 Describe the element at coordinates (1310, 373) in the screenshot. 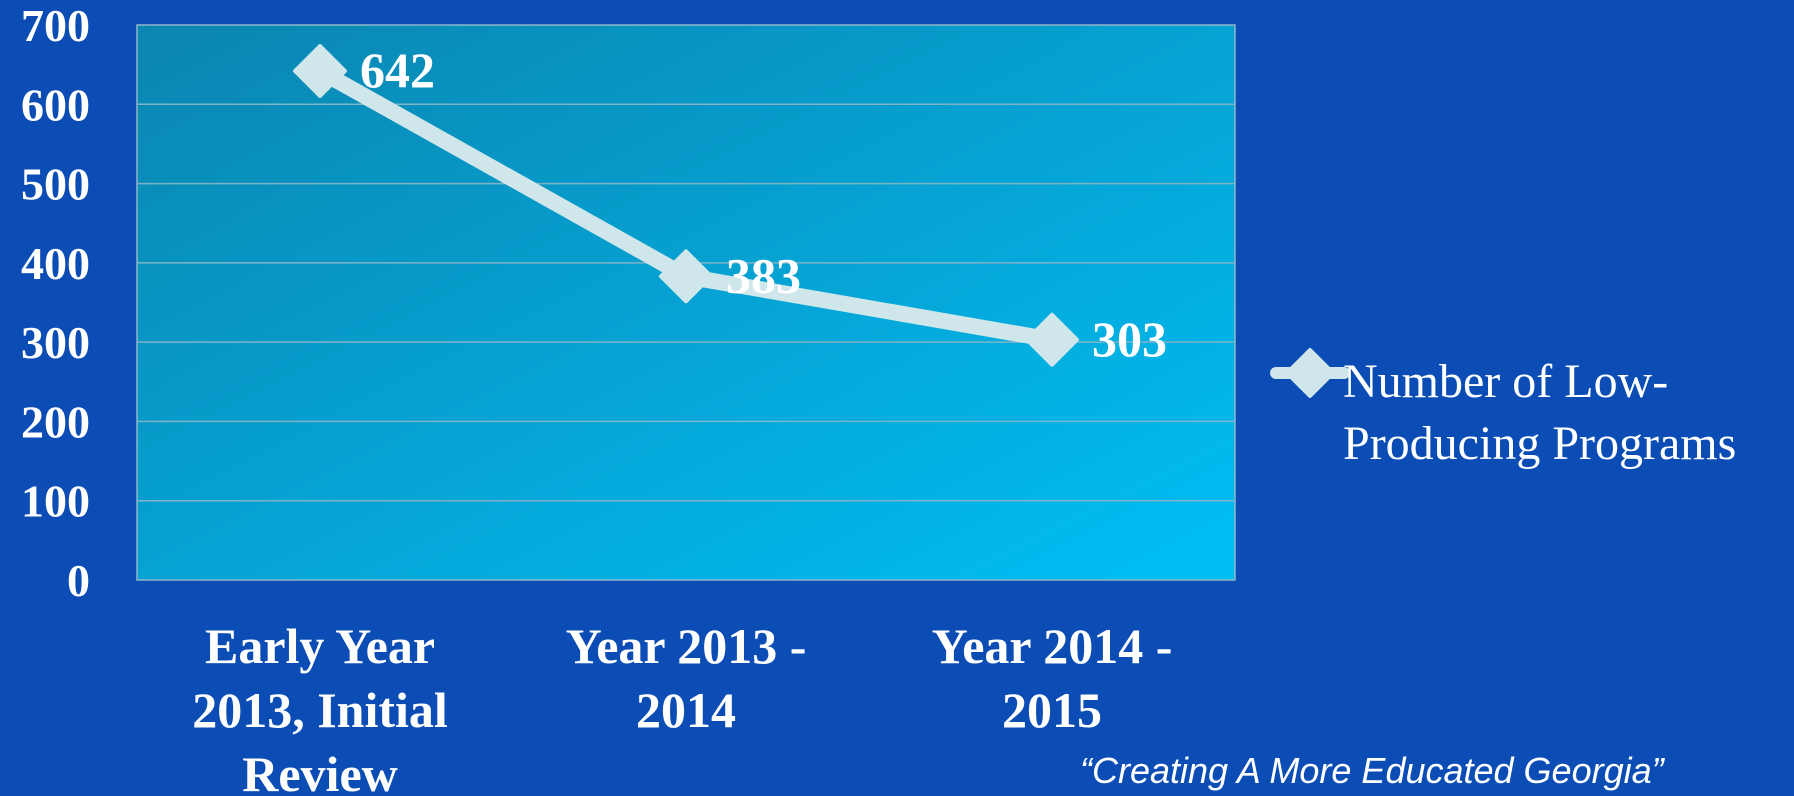

I see `legend-marker` at that location.